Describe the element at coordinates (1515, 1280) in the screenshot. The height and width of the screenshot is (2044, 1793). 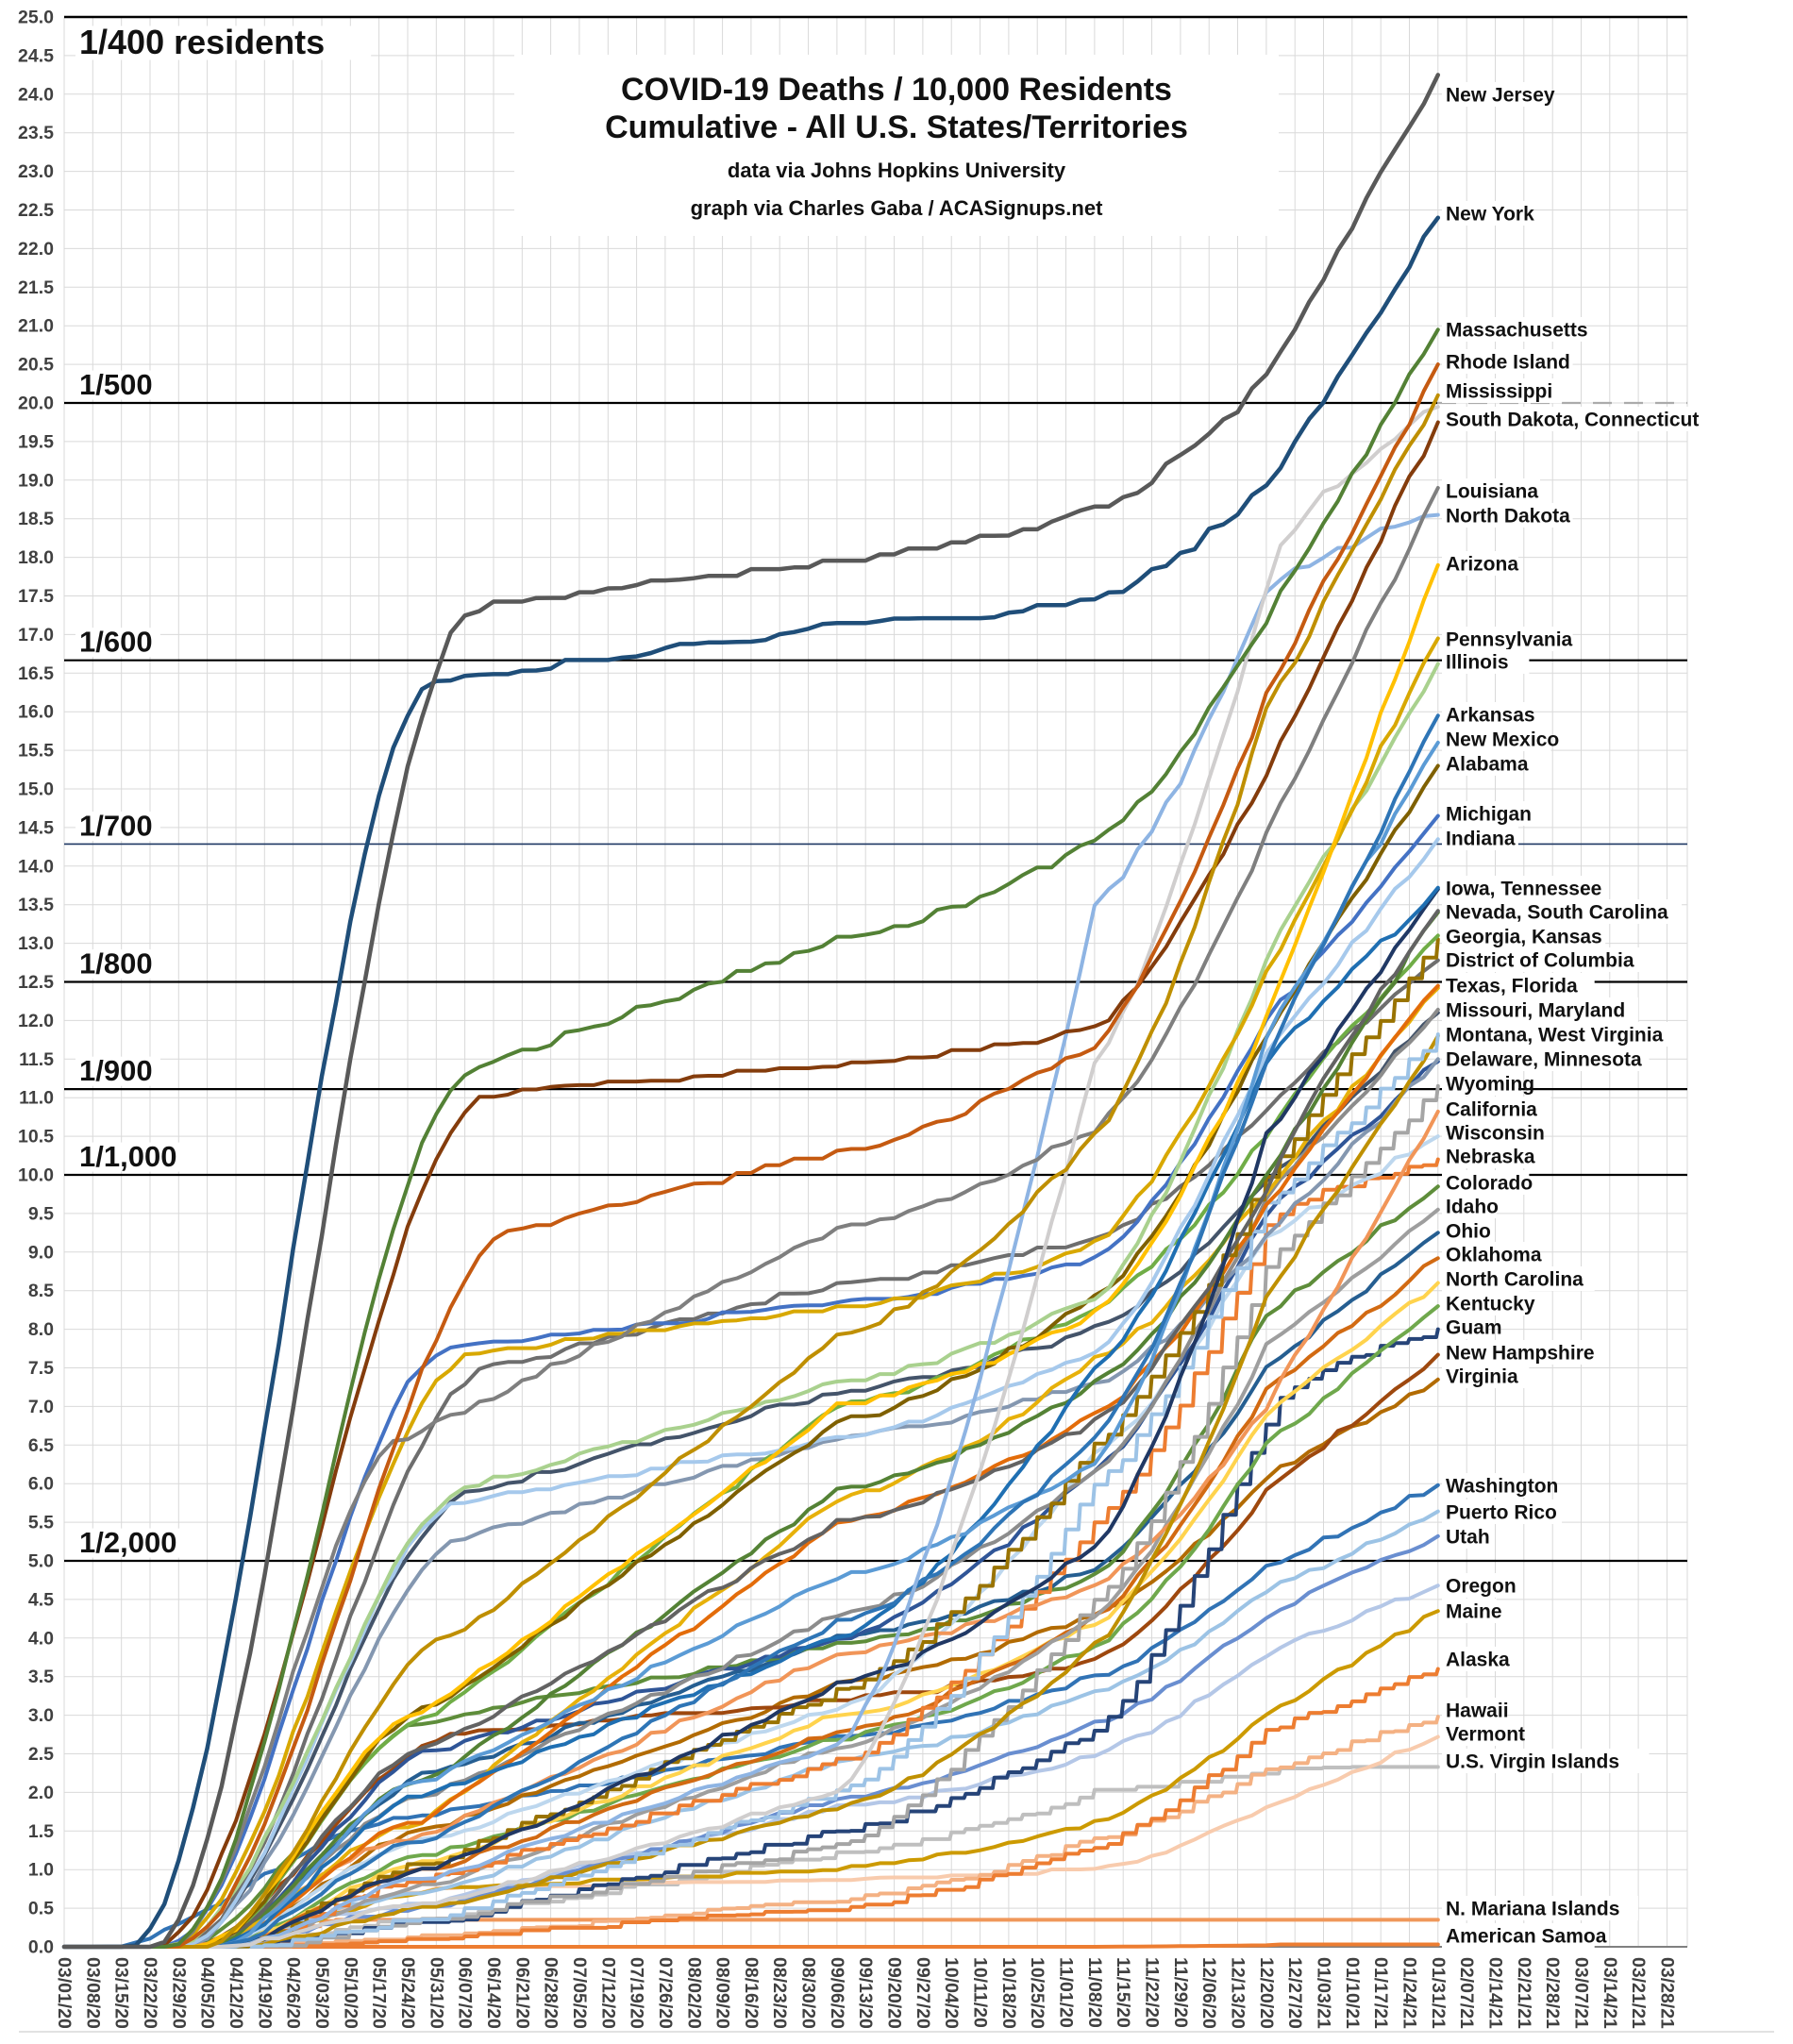
I see `svg-text: North Carolina` at that location.